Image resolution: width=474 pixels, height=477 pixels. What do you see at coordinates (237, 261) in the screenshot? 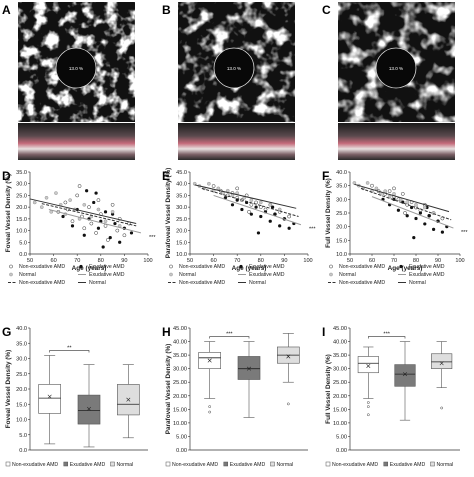
I see `x-tick-label: 70` at bounding box center [237, 261].